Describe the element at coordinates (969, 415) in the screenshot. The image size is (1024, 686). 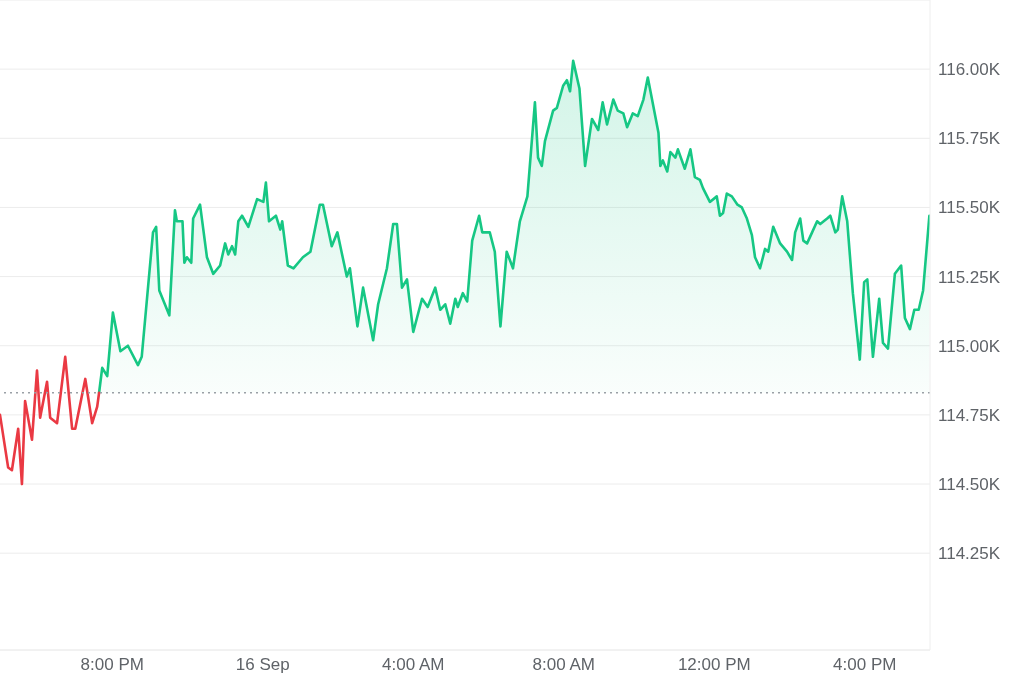
I see `y-tick-label: 114.75K` at that location.